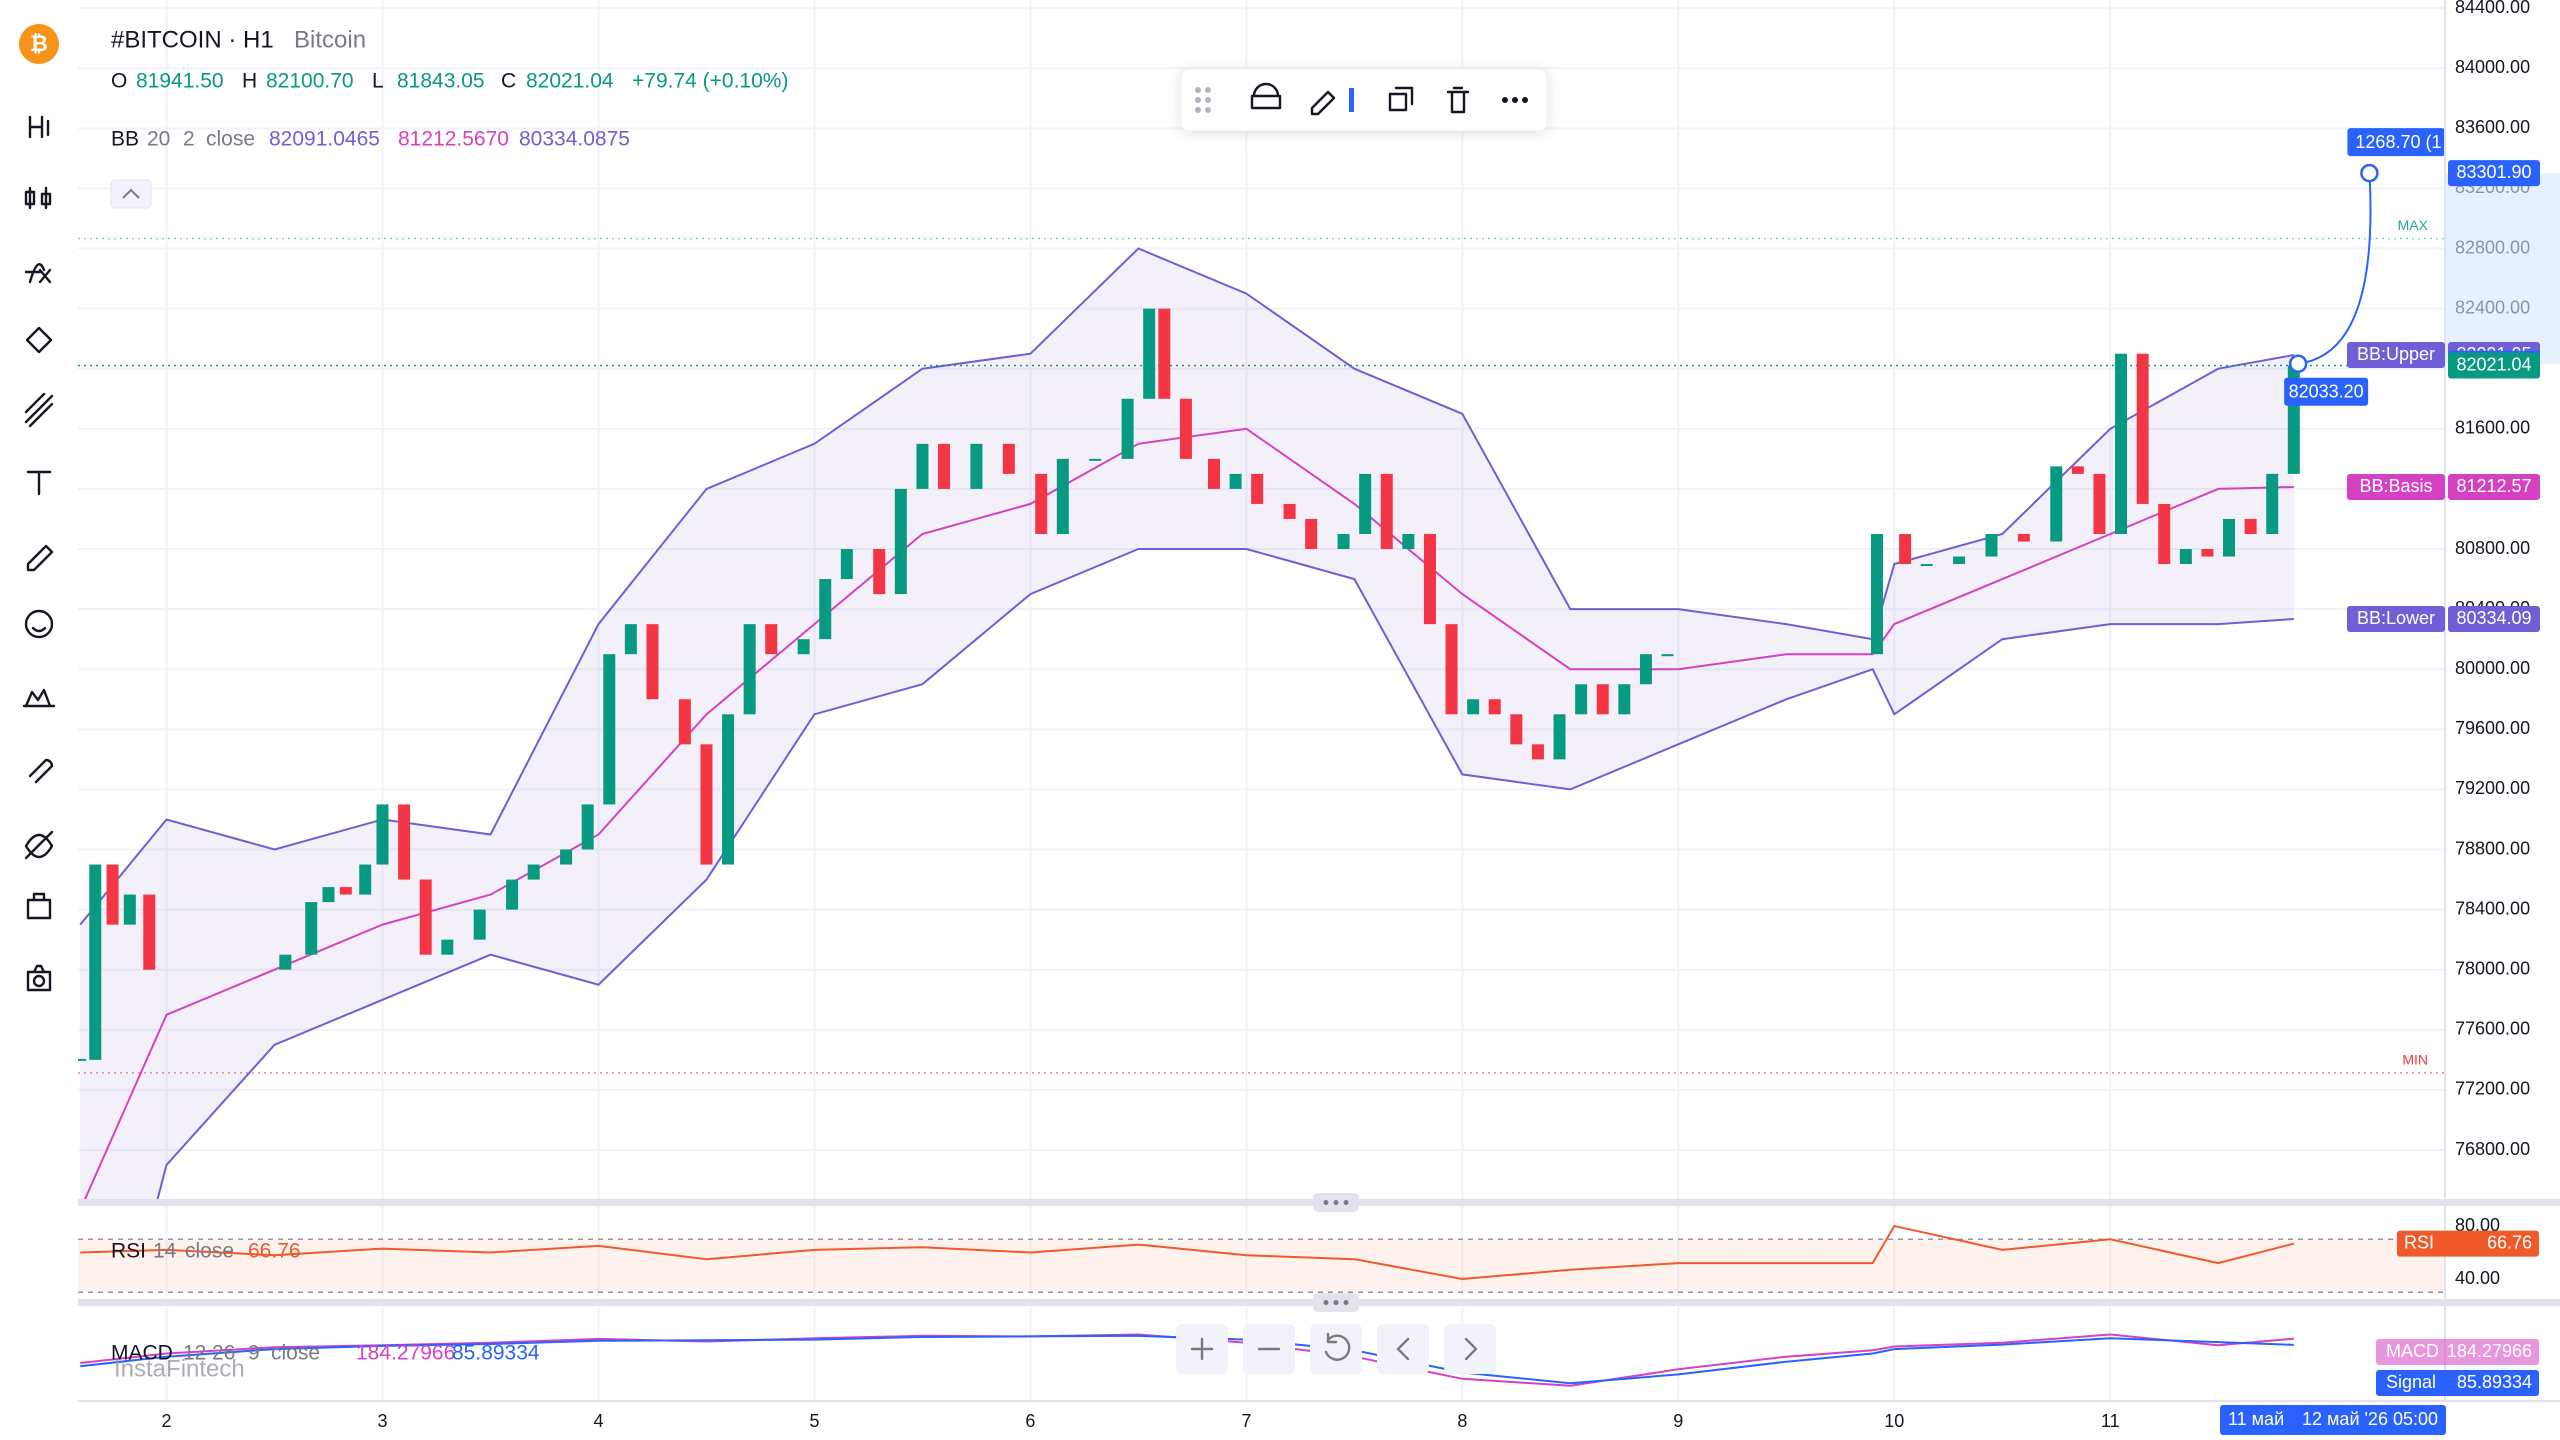 The image size is (2560, 1440). I want to click on collapse-button, so click(131, 194).